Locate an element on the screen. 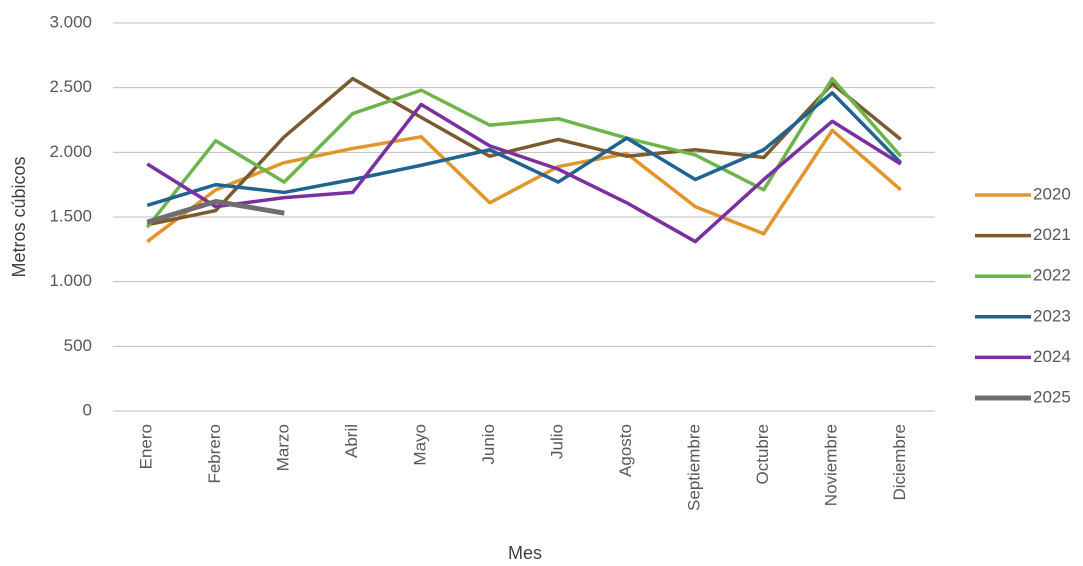  y-tick-label: 2.500 is located at coordinates (70, 86).